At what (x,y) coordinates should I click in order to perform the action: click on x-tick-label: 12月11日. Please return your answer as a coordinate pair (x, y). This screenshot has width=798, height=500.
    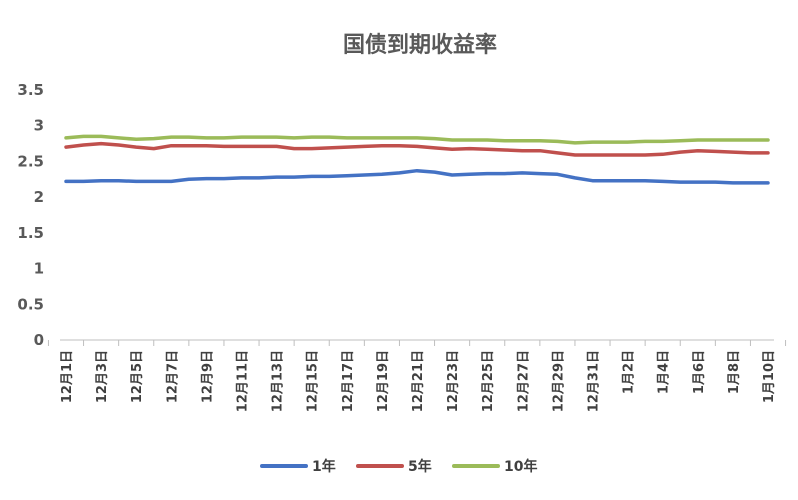
    Looking at the image, I should click on (243, 381).